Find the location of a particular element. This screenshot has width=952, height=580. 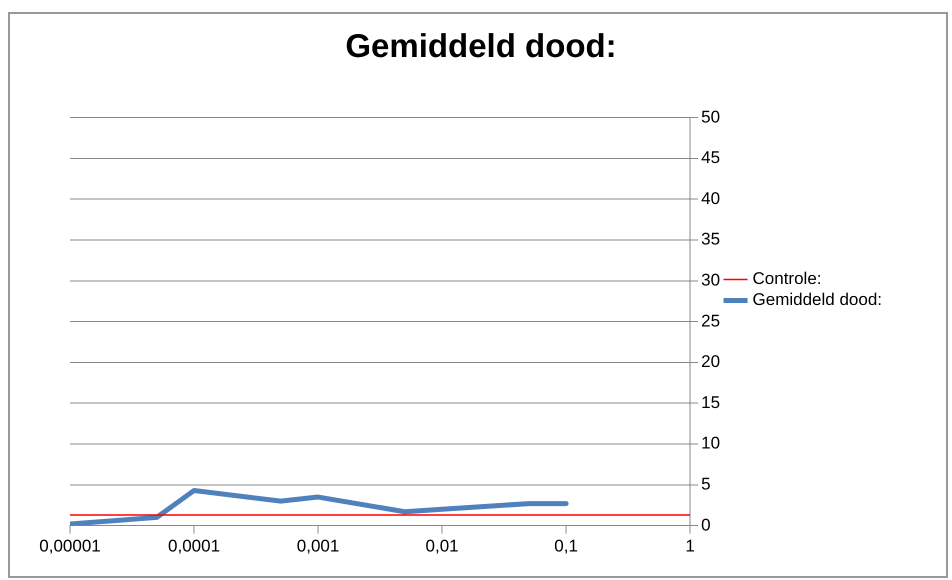

y-tick-label: 0 is located at coordinates (706, 524).